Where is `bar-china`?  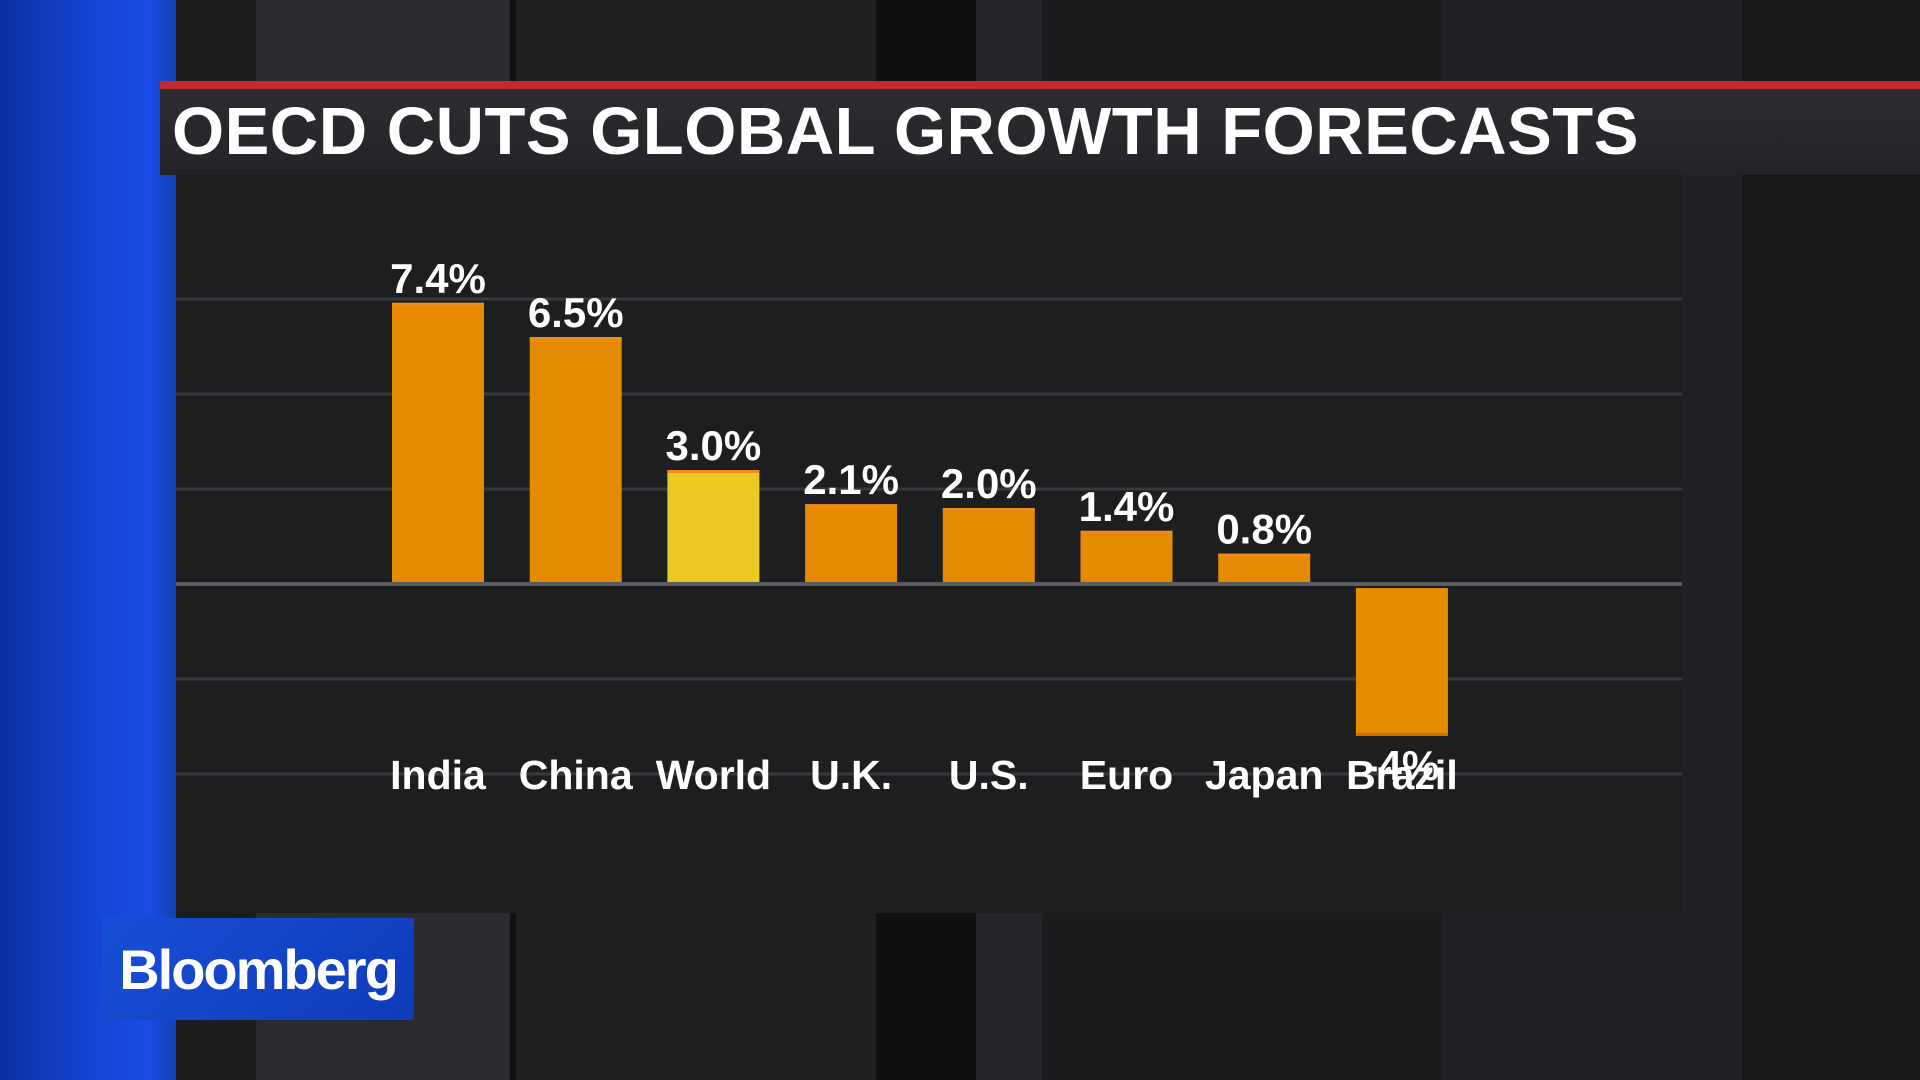
bar-china is located at coordinates (575, 459).